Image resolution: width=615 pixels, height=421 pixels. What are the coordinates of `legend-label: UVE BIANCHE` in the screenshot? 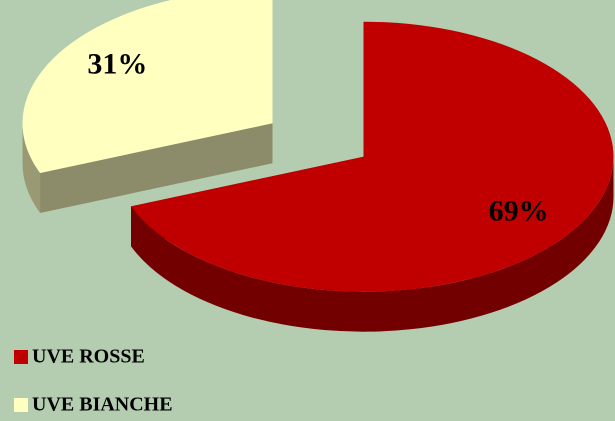 It's located at (102, 405).